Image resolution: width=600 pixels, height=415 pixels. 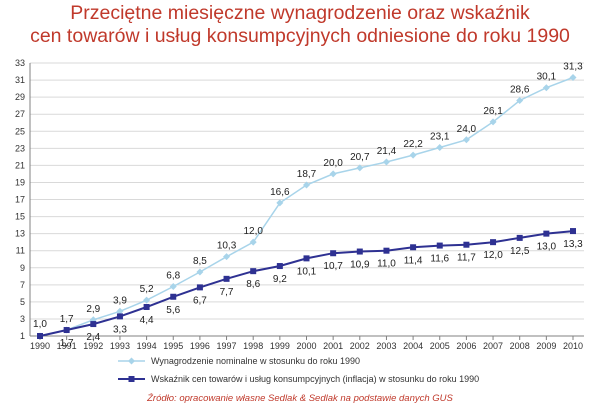 I want to click on x-tick-label: 2005, so click(x=440, y=346).